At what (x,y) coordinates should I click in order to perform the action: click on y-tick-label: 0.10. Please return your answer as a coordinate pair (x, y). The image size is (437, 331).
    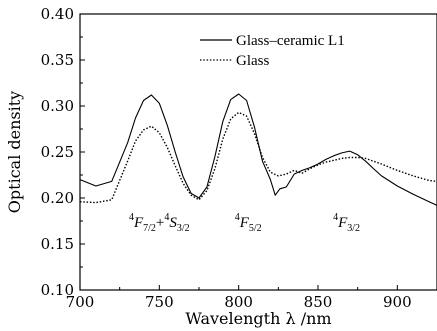
    Looking at the image, I should click on (57, 290).